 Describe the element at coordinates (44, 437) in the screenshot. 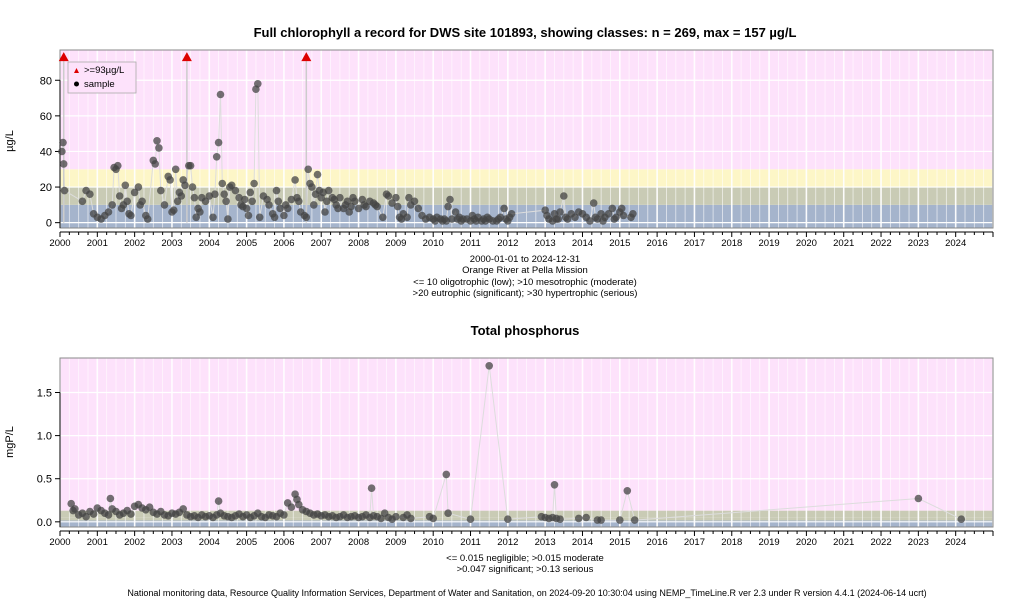

I see `phosphorus-y-tick-label: 1.0` at that location.